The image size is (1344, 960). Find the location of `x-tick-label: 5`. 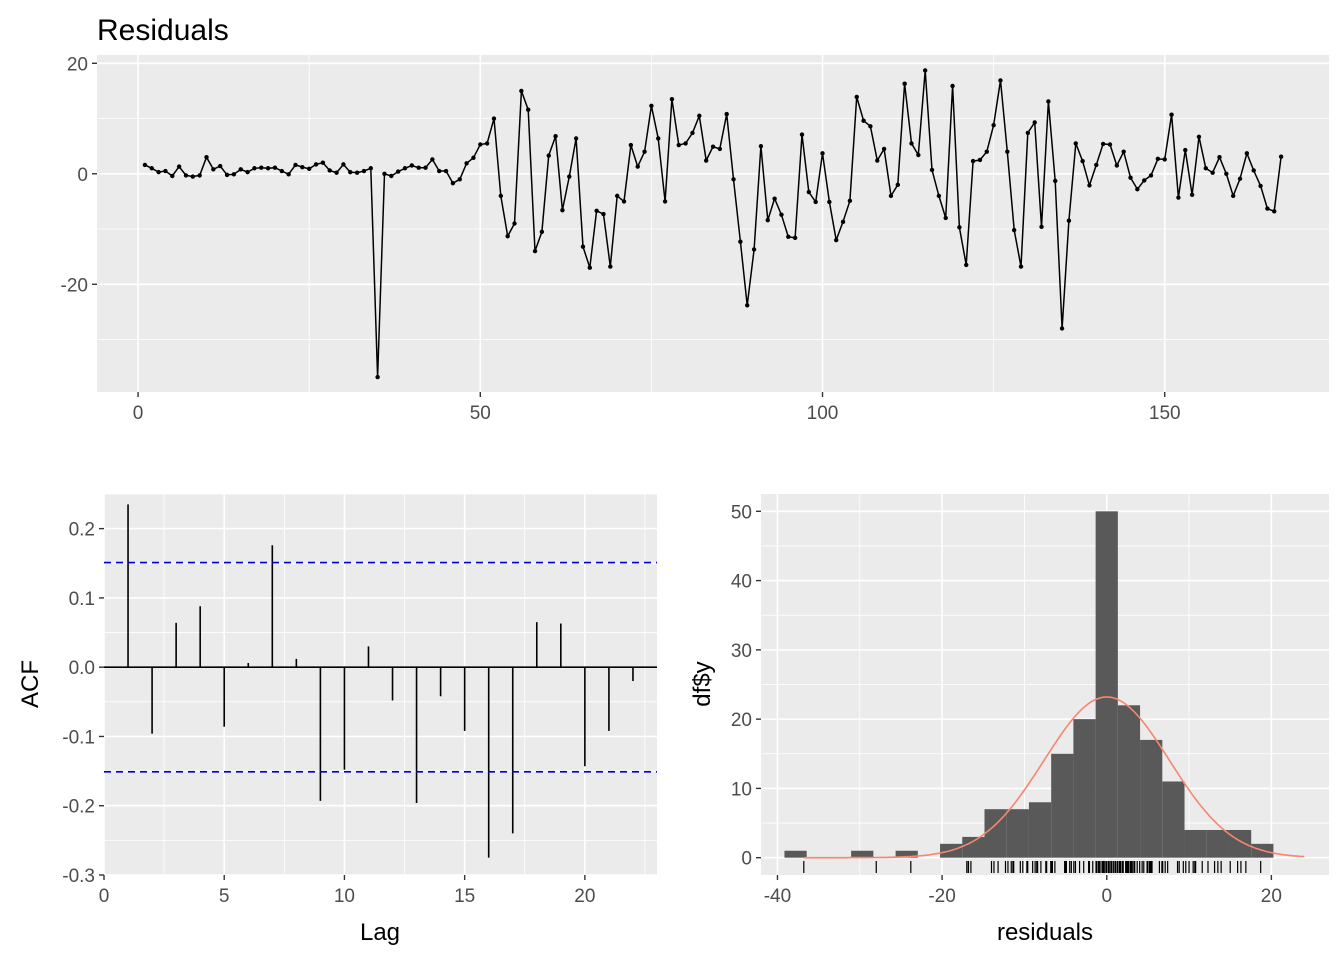

x-tick-label: 5 is located at coordinates (224, 896).